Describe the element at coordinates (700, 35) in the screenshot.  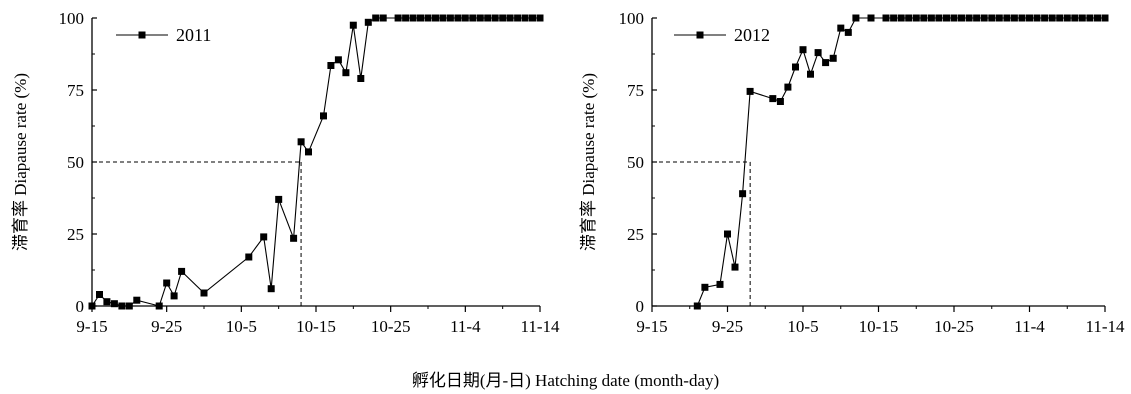
I see `legend-marker` at that location.